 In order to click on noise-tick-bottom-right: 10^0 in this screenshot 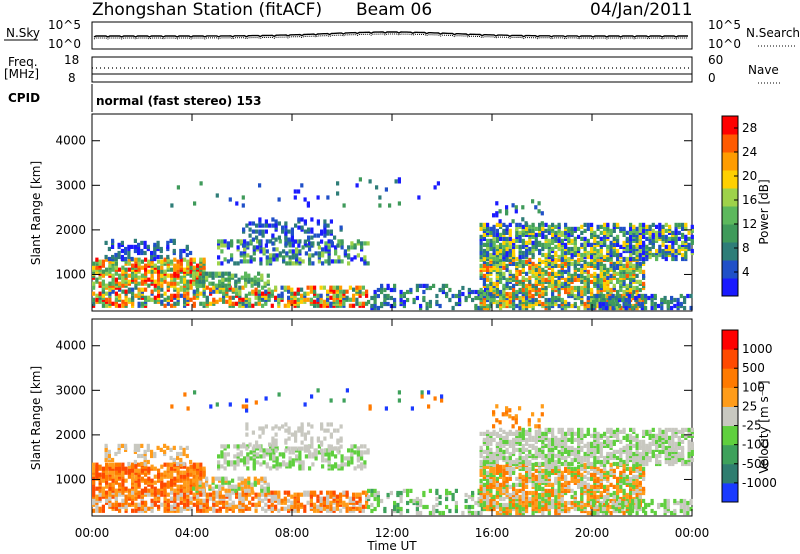, I will do `click(724, 44)`.